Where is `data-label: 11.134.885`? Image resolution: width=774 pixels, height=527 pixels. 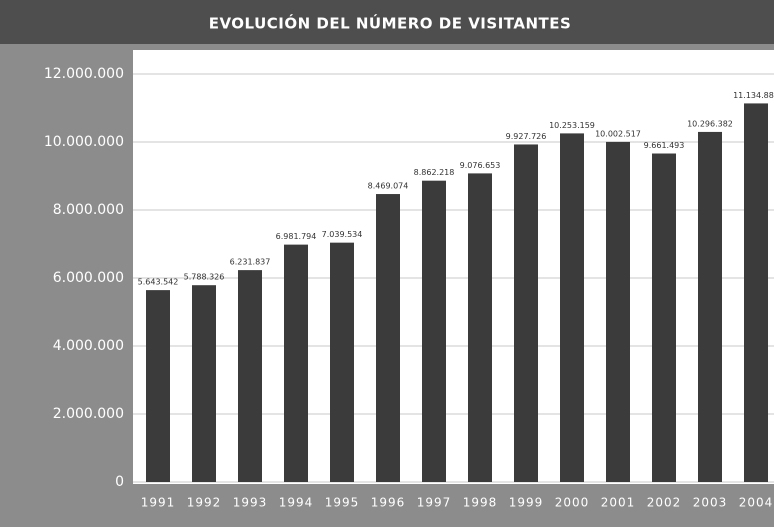 data-label: 11.134.885 is located at coordinates (753, 95).